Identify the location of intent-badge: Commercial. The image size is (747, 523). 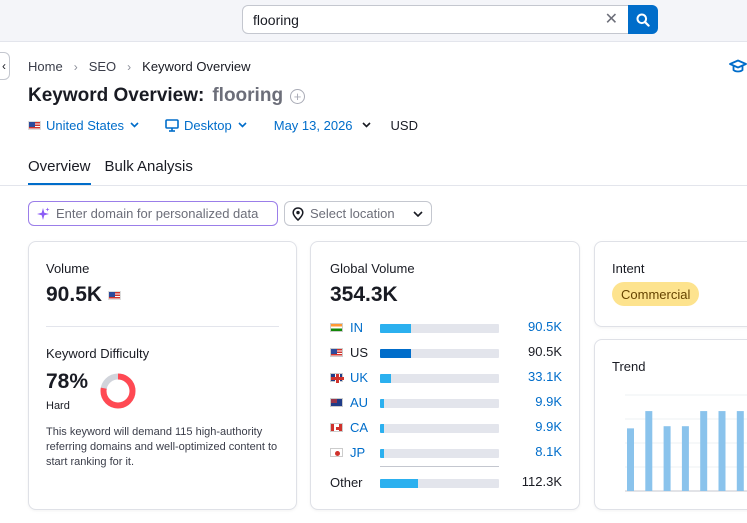
(656, 294).